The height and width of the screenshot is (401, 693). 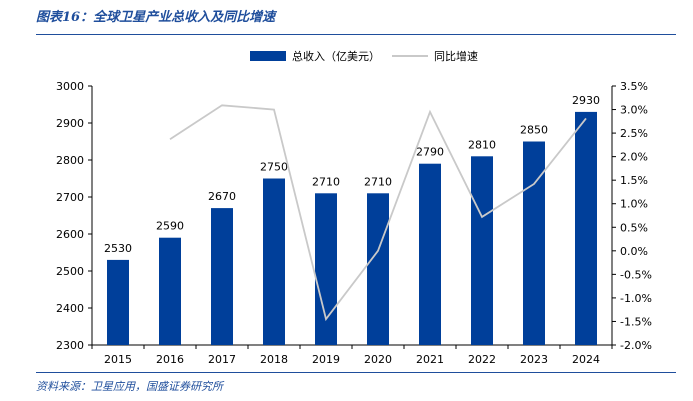 What do you see at coordinates (274, 261) in the screenshot?
I see `bar-2018` at bounding box center [274, 261].